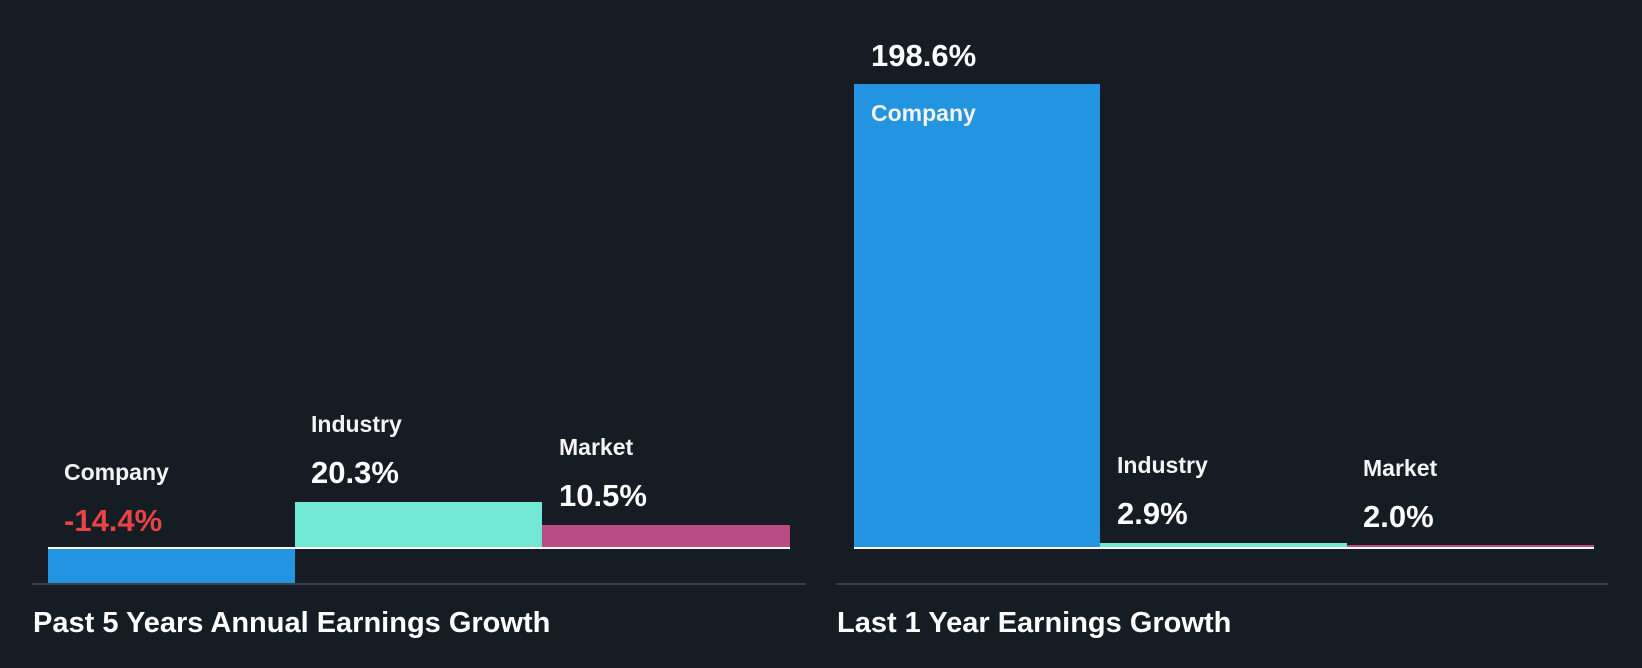  Describe the element at coordinates (1162, 465) in the screenshot. I see `label-industry-1y: Industry` at that location.